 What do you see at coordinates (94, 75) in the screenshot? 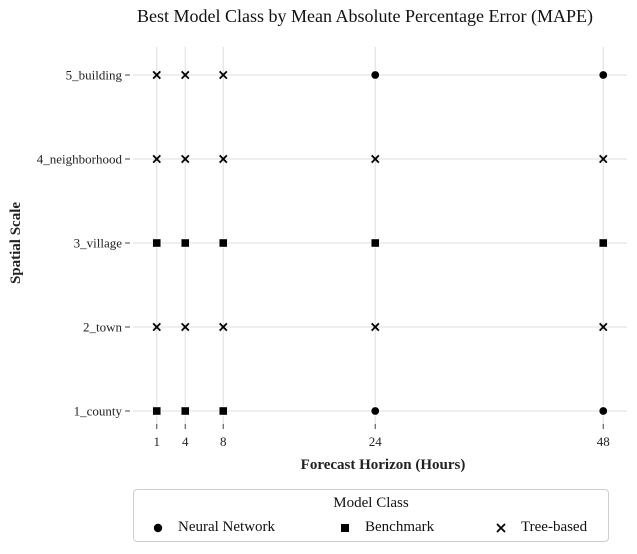
I see `y-tick-label: 5_building` at bounding box center [94, 75].